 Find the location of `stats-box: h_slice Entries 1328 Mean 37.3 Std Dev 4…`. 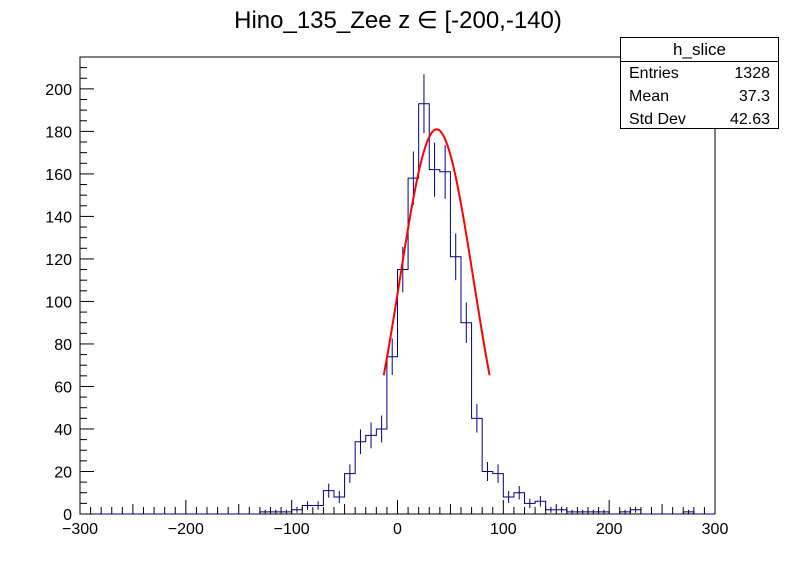

stats-box: h_slice Entries 1328 Mean 37.3 Std Dev 4… is located at coordinates (699, 83).